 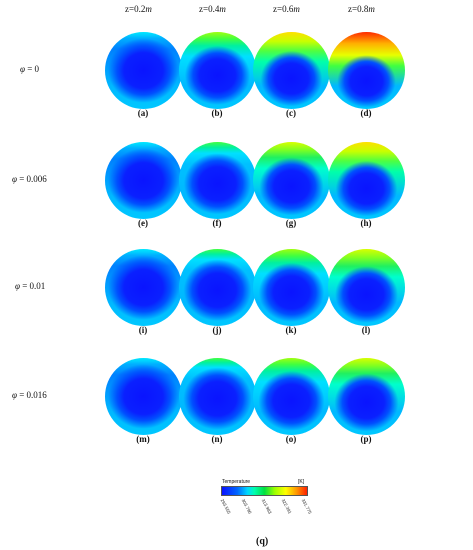 I want to click on temperature-colorbar, so click(x=264, y=491).